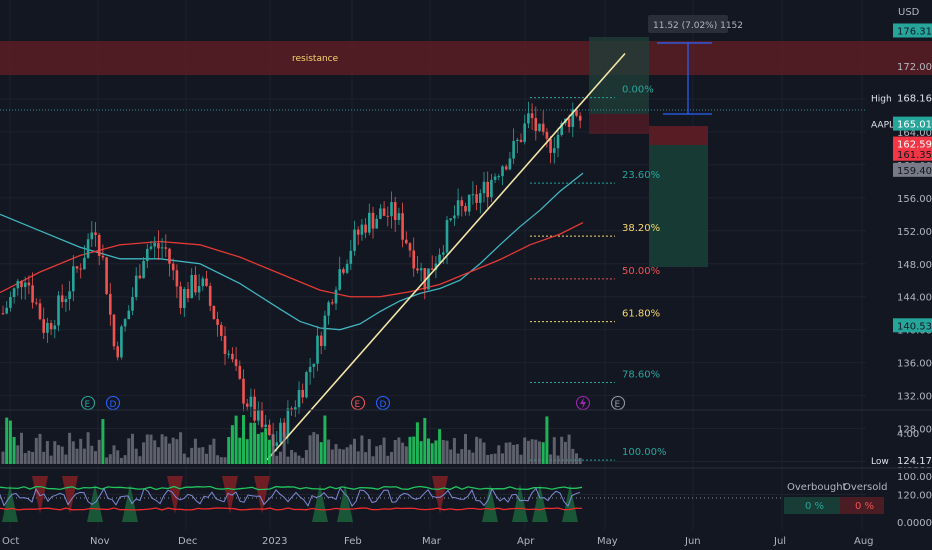  I want to click on oversold-header: Oversold, so click(865, 487).